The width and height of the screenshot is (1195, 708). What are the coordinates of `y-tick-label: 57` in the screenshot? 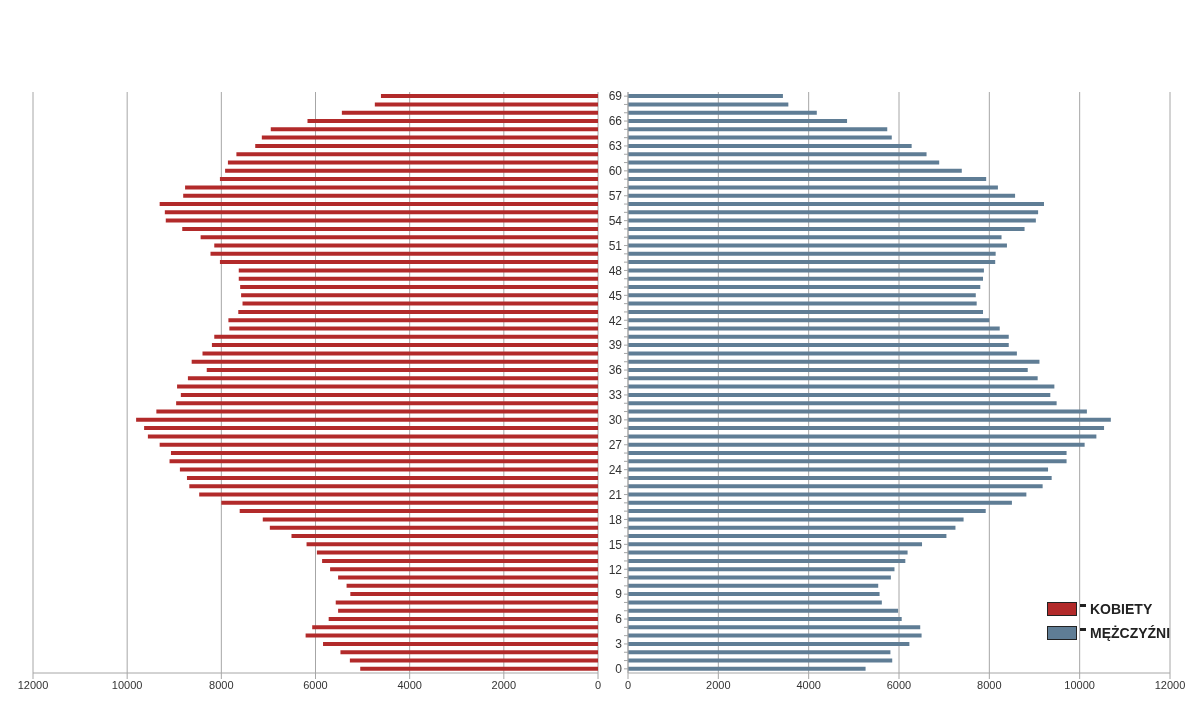 It's located at (615, 196).